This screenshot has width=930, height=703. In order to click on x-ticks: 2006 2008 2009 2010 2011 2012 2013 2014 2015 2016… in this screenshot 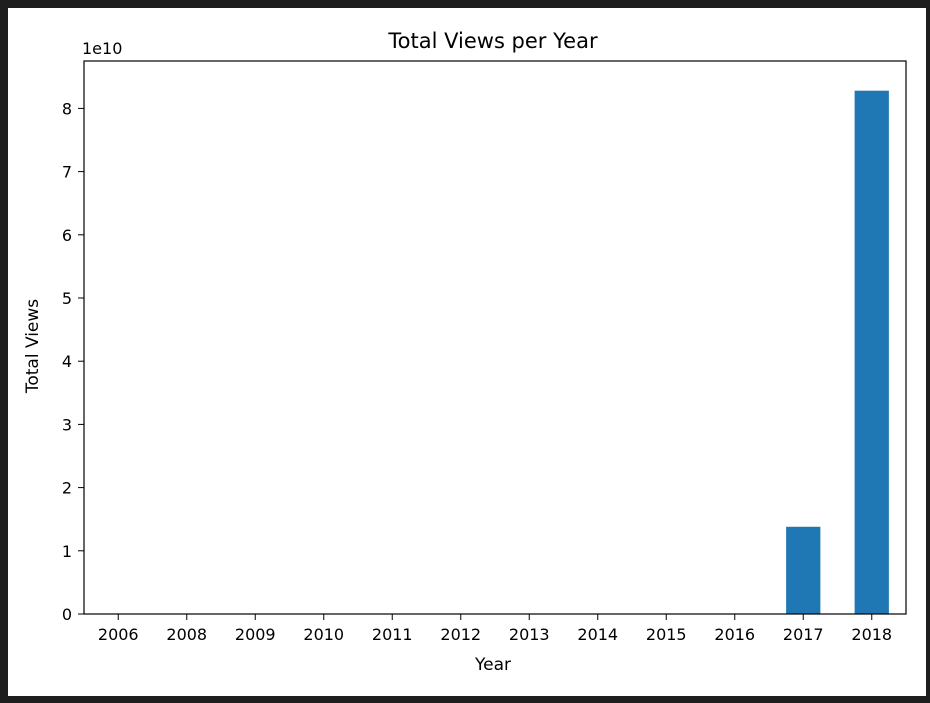, I will do `click(495, 629)`.